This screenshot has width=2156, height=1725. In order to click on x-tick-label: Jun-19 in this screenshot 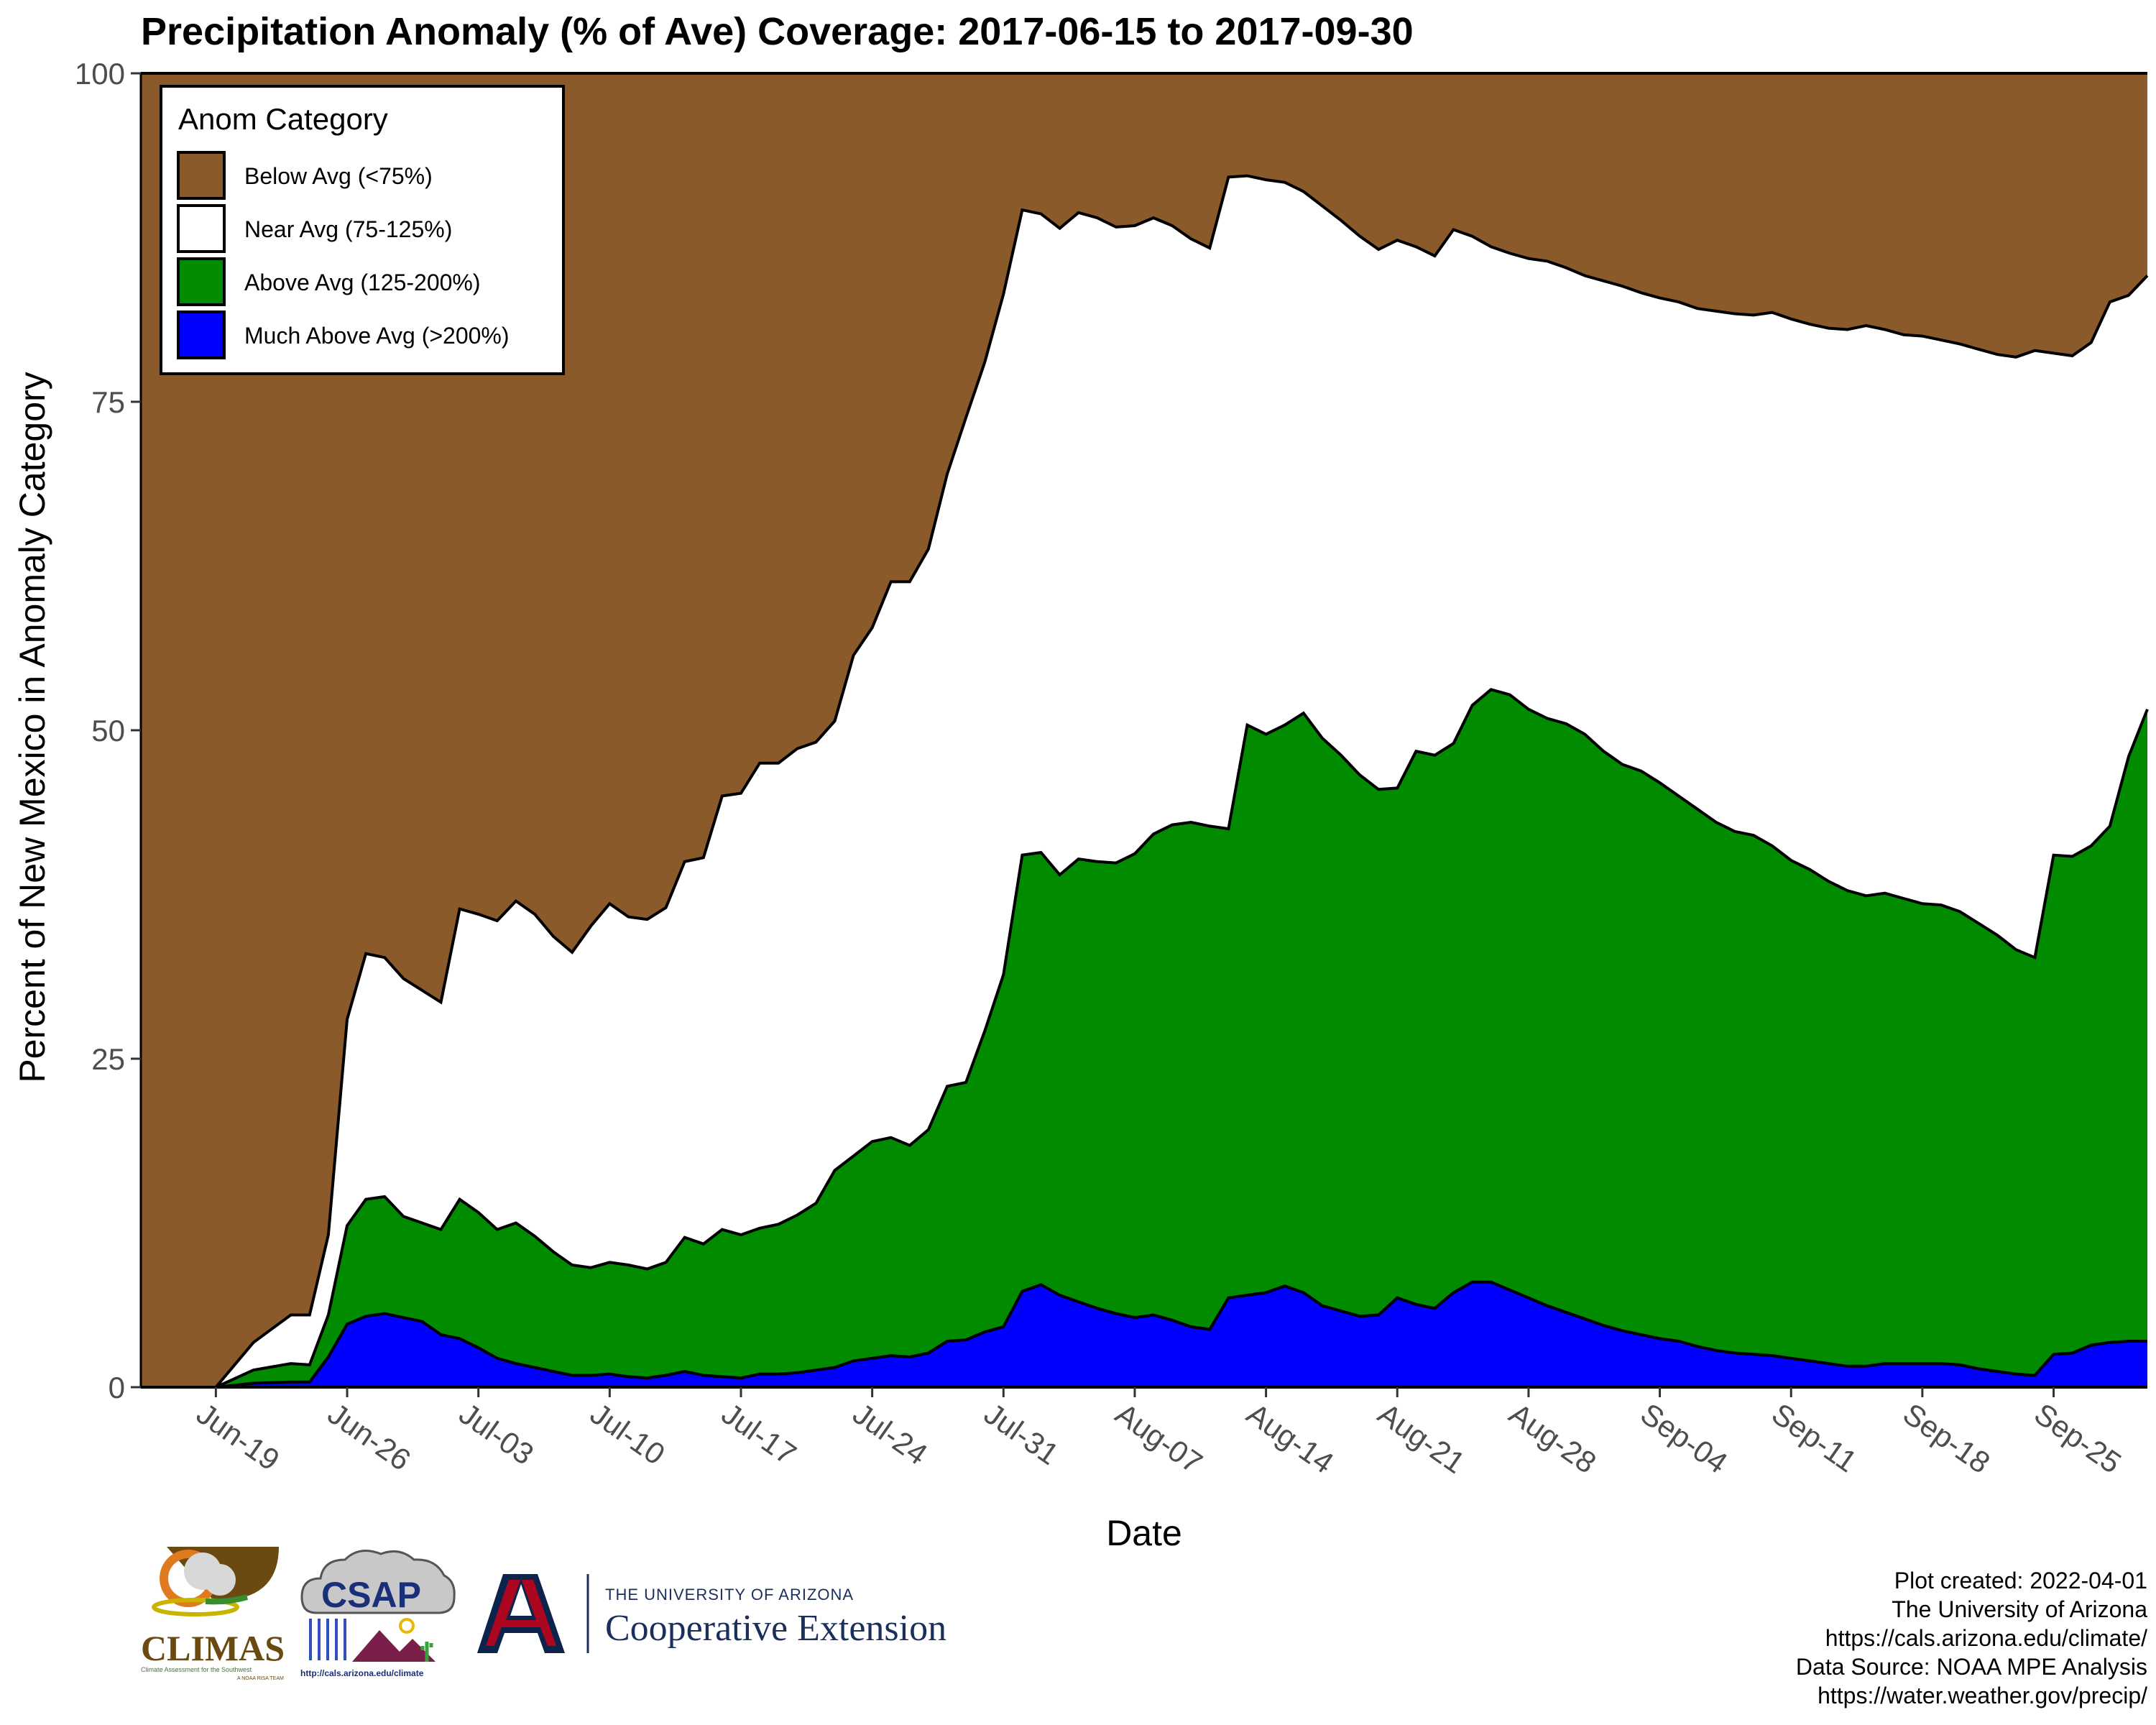, I will do `click(238, 1437)`.